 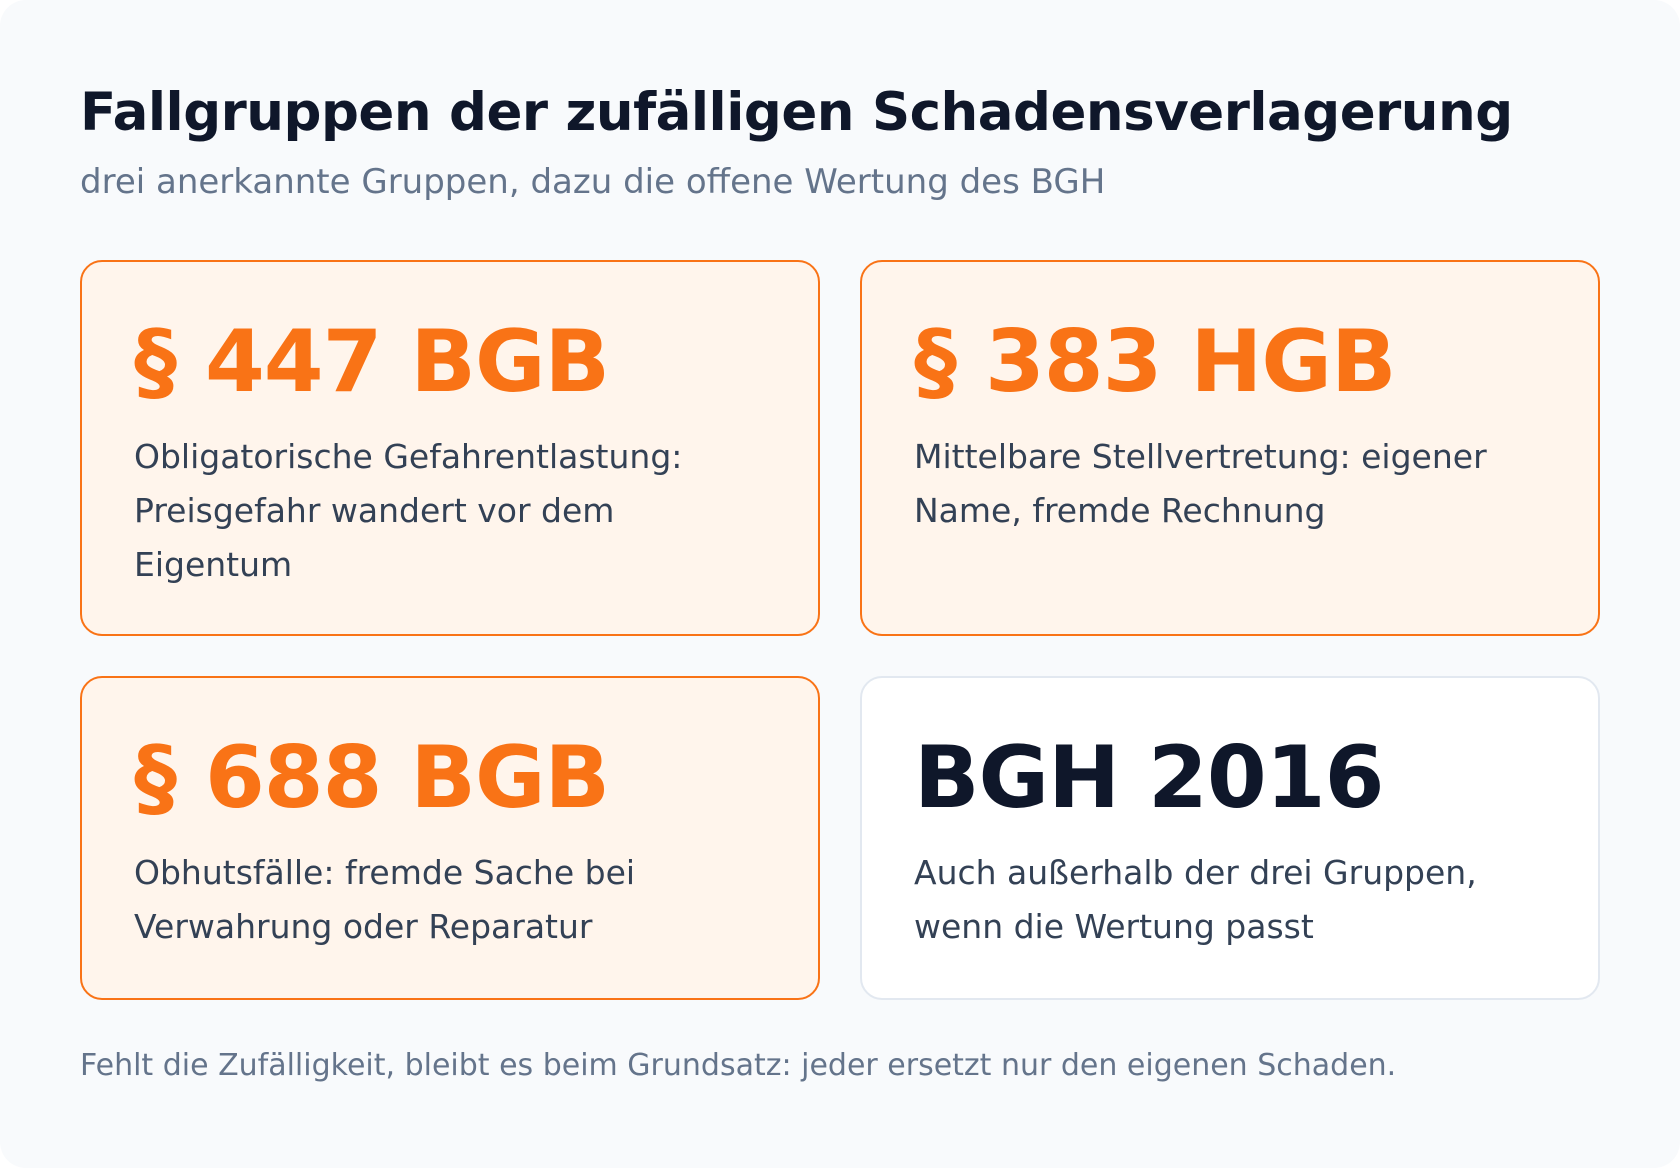 I want to click on card-heading: § 383 HGB, so click(x=1230, y=362).